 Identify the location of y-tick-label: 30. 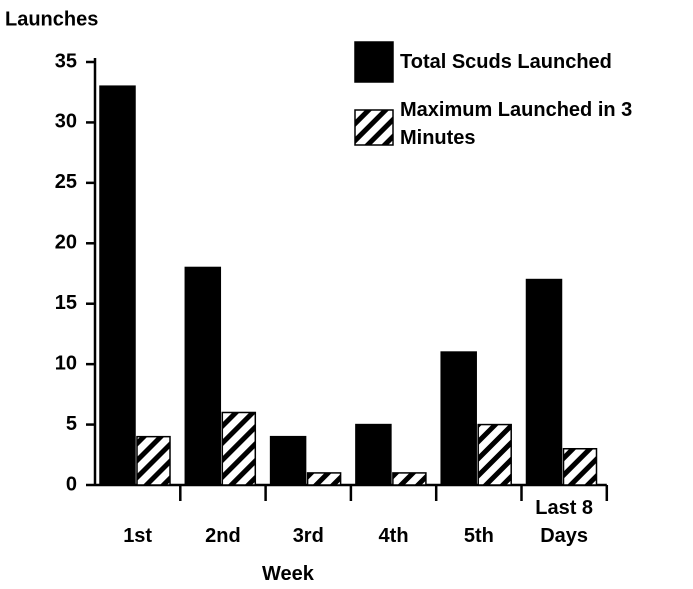
(66, 122).